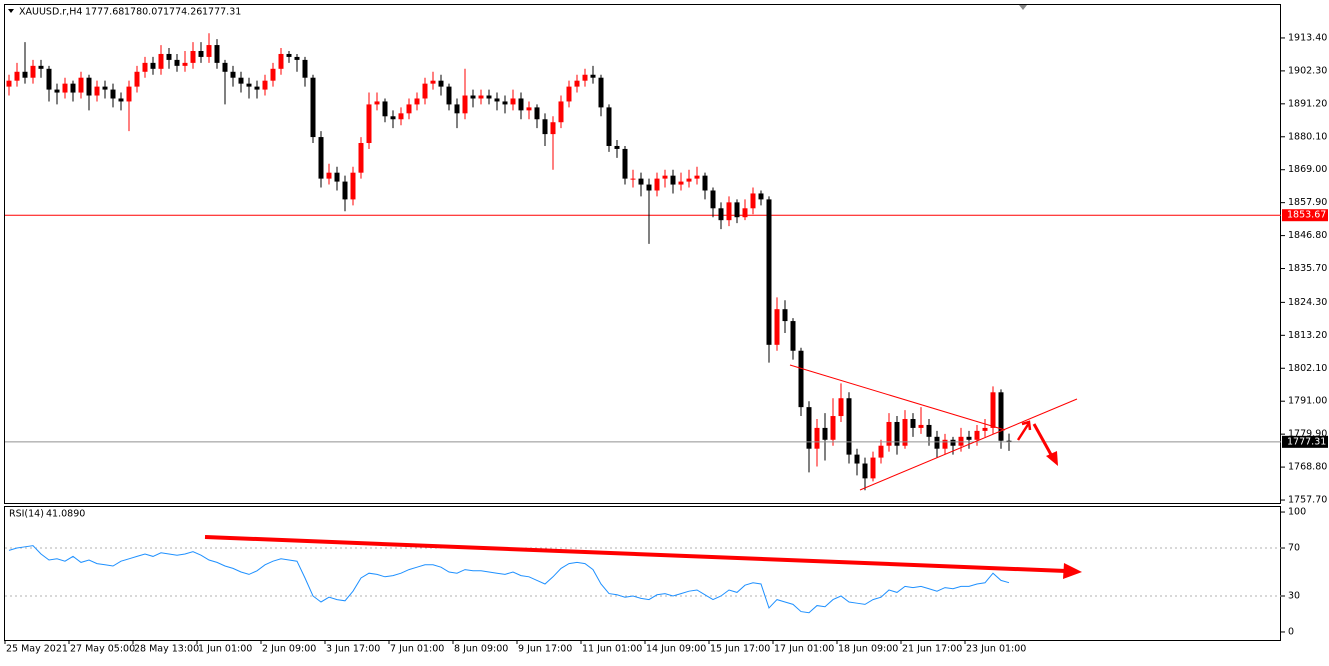 The width and height of the screenshot is (1329, 666). Describe the element at coordinates (1307, 136) in the screenshot. I see `y-tick-label: 1880.10` at that location.